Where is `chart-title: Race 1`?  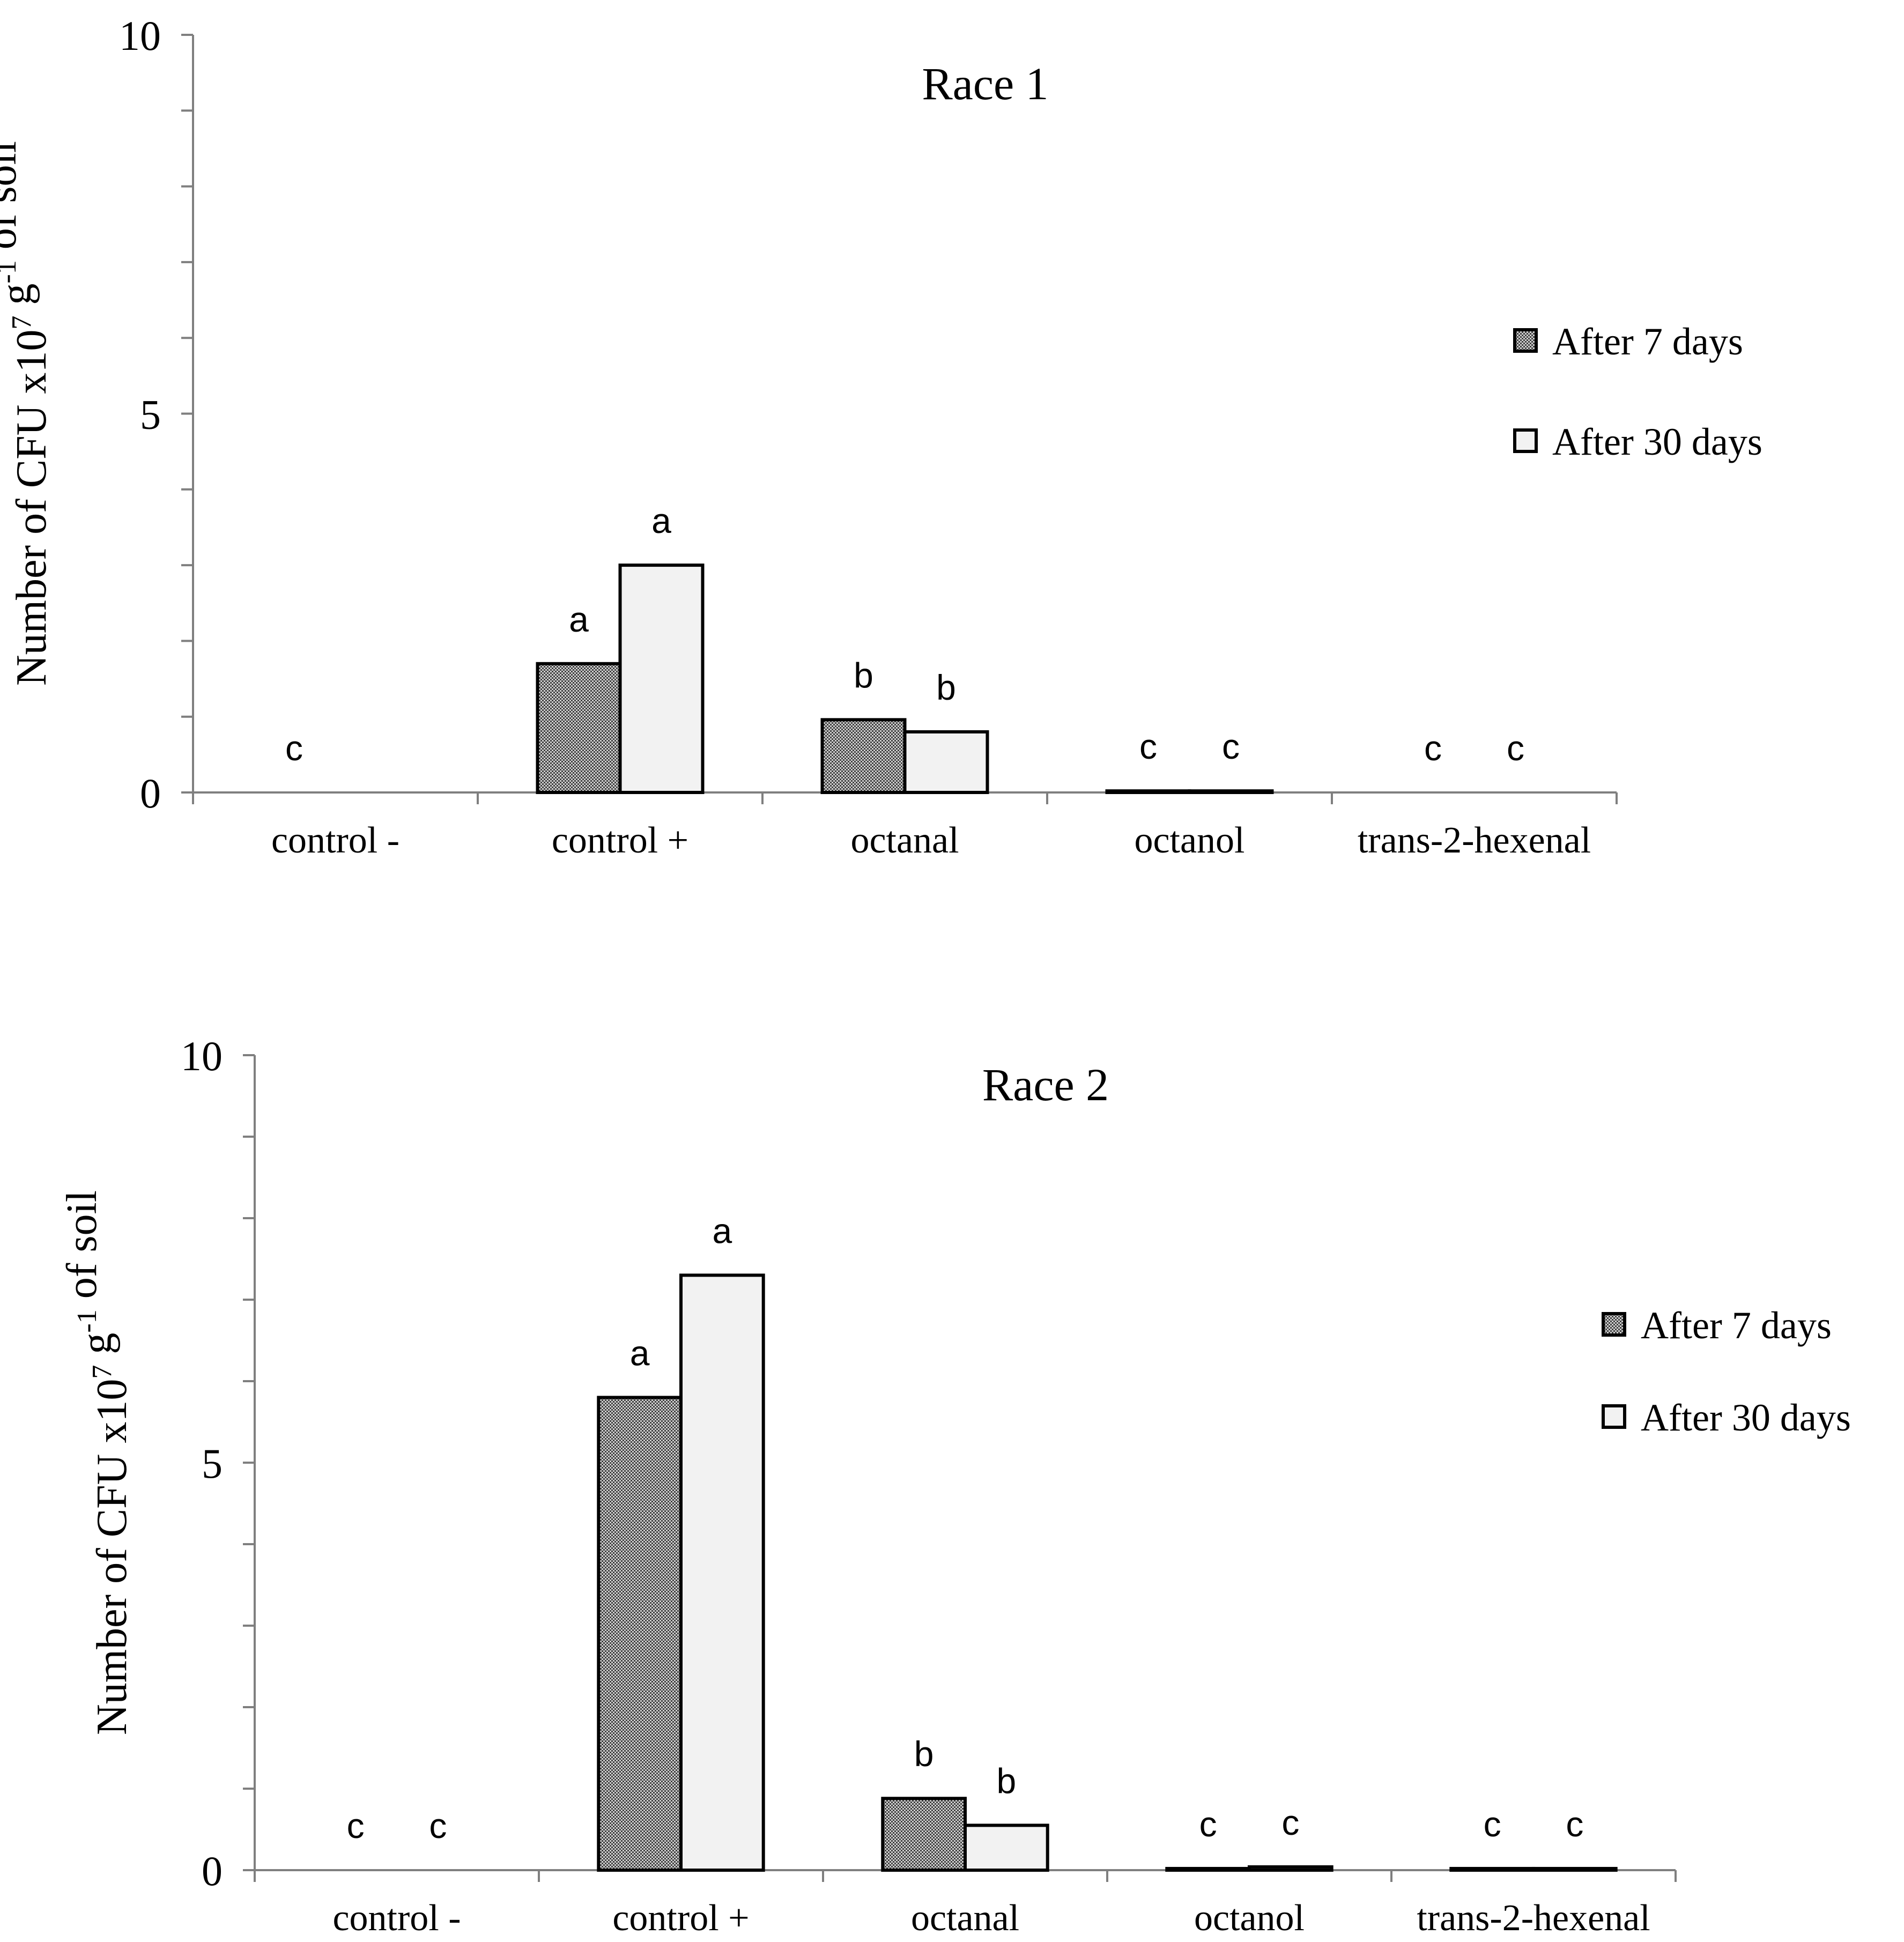
chart-title: Race 1 is located at coordinates (985, 84).